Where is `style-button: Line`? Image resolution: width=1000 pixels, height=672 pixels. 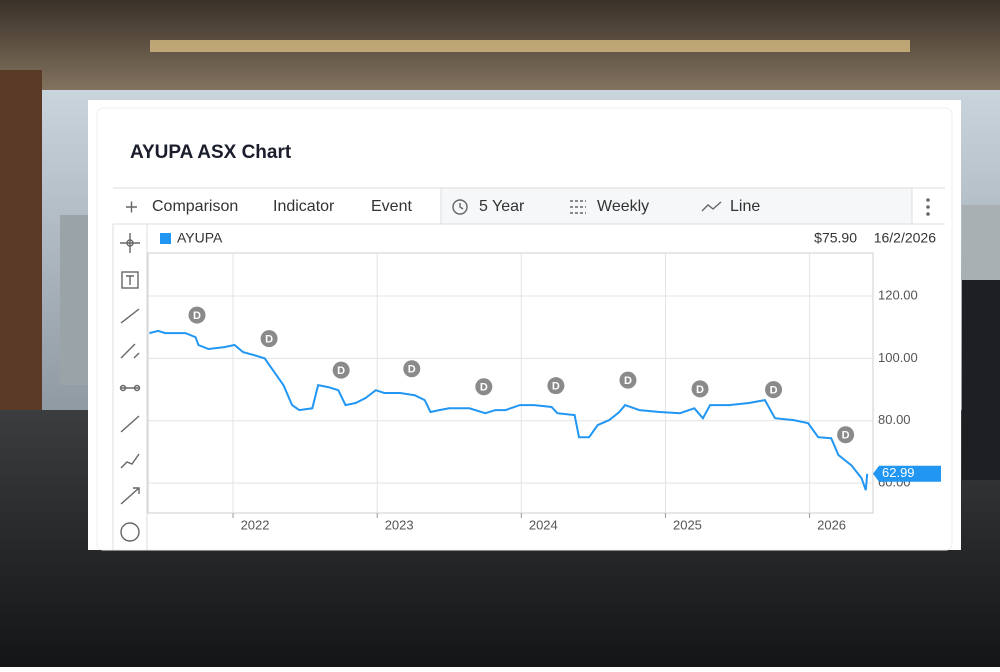 style-button: Line is located at coordinates (745, 206).